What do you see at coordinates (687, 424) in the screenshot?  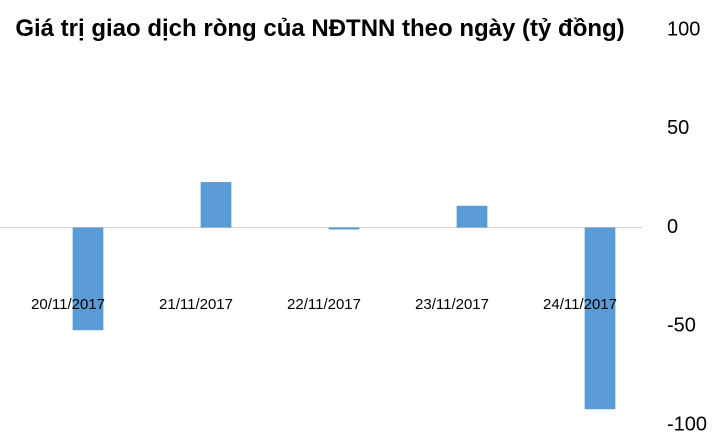 I see `y-tick-label: -100` at bounding box center [687, 424].